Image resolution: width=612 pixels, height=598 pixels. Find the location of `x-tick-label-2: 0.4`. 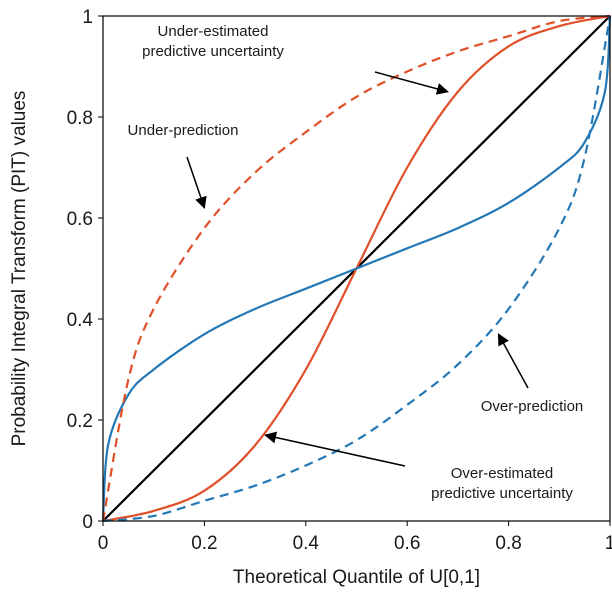

x-tick-label-2: 0.4 is located at coordinates (306, 543).